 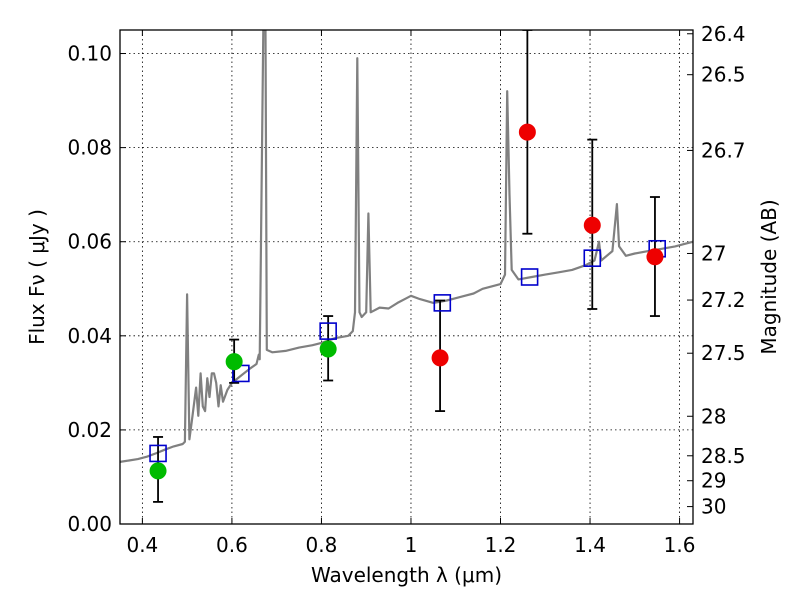 I want to click on x-tick-label: 1, so click(x=411, y=545).